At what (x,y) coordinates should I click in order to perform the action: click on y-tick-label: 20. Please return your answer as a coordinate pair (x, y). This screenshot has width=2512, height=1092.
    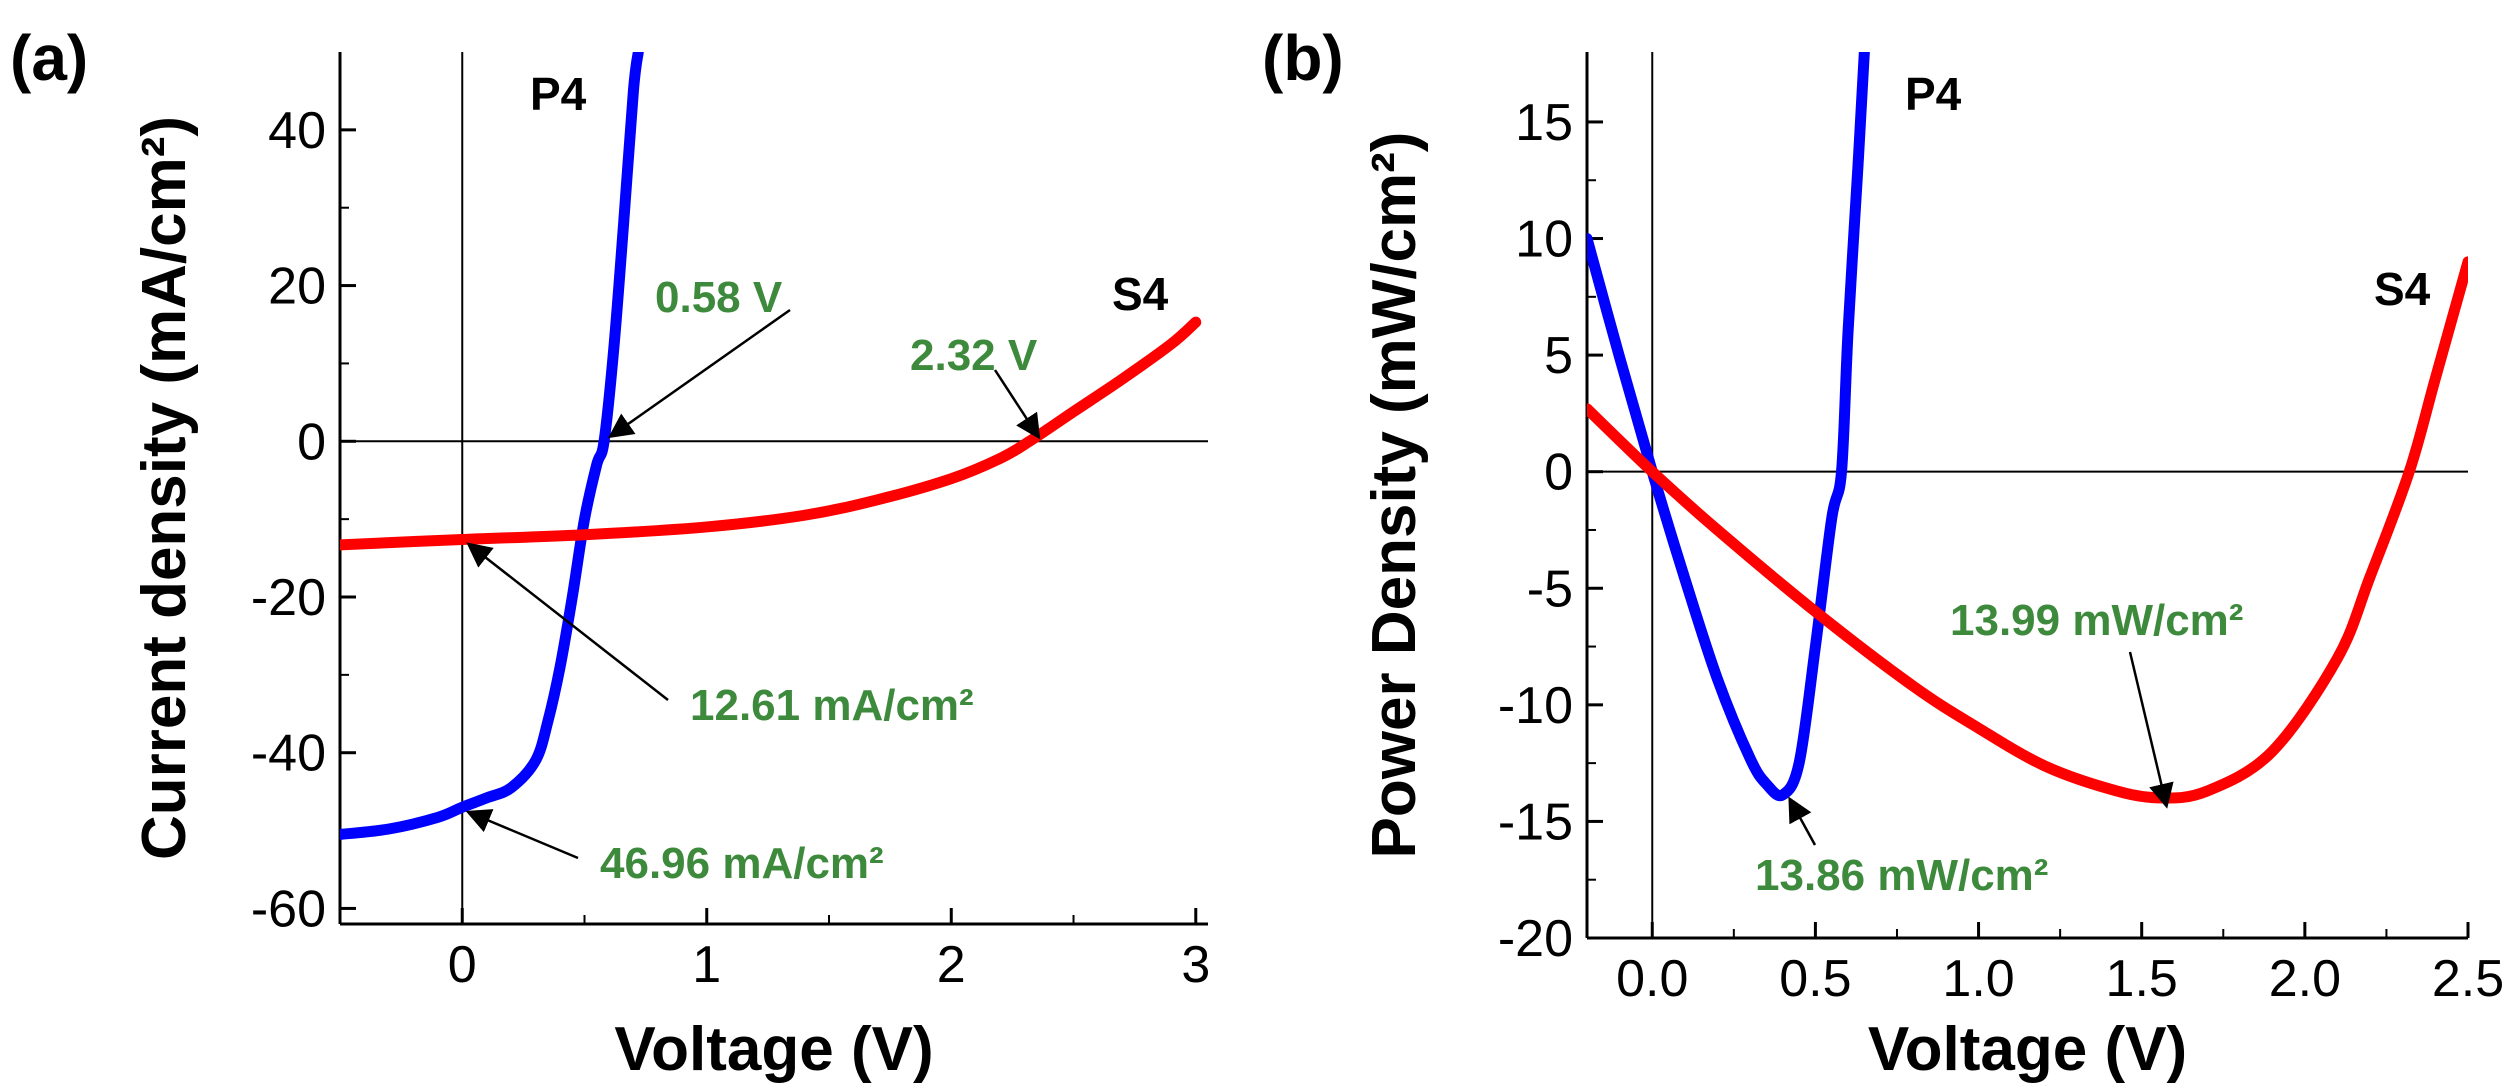
    Looking at the image, I should click on (297, 287).